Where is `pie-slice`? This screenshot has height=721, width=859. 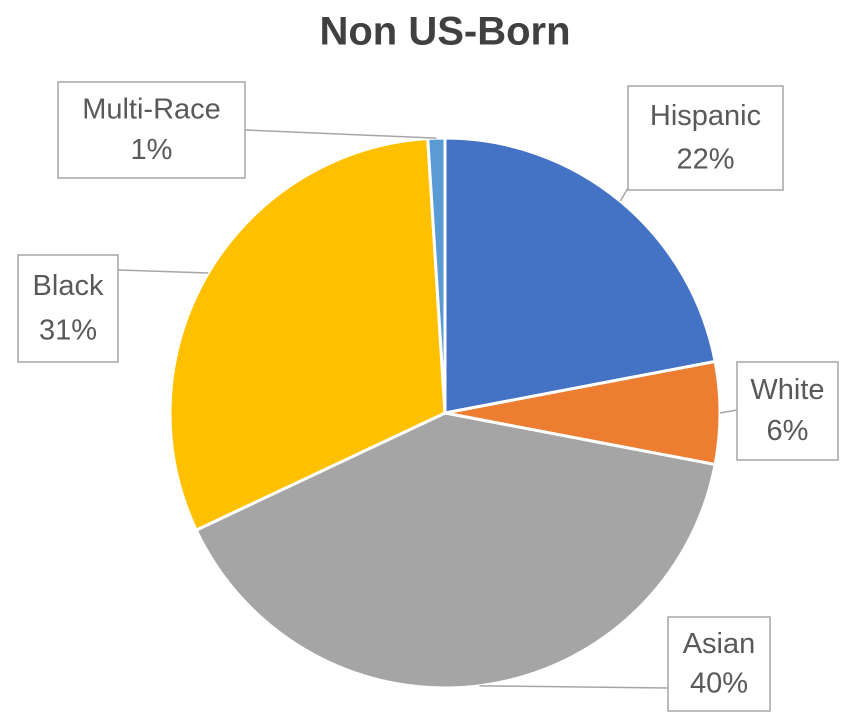 pie-slice is located at coordinates (436, 275).